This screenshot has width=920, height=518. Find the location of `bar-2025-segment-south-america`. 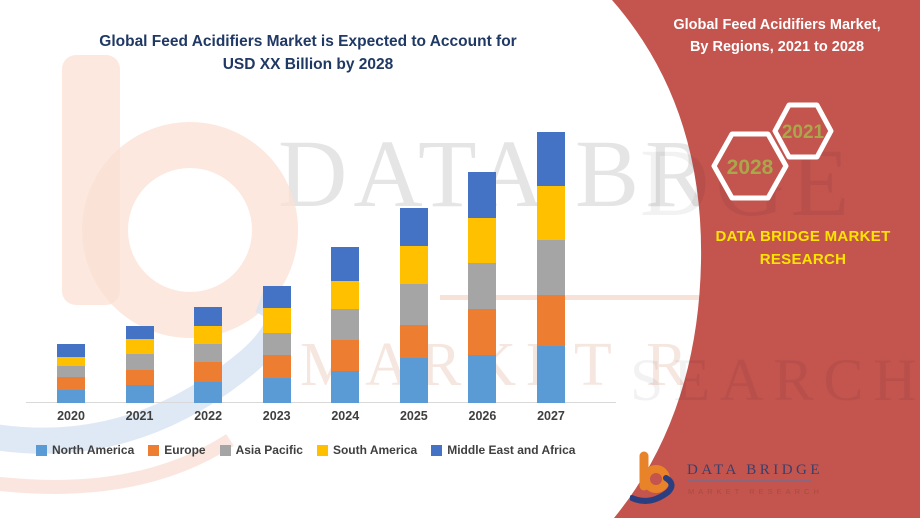

bar-2025-segment-south-america is located at coordinates (413, 265).